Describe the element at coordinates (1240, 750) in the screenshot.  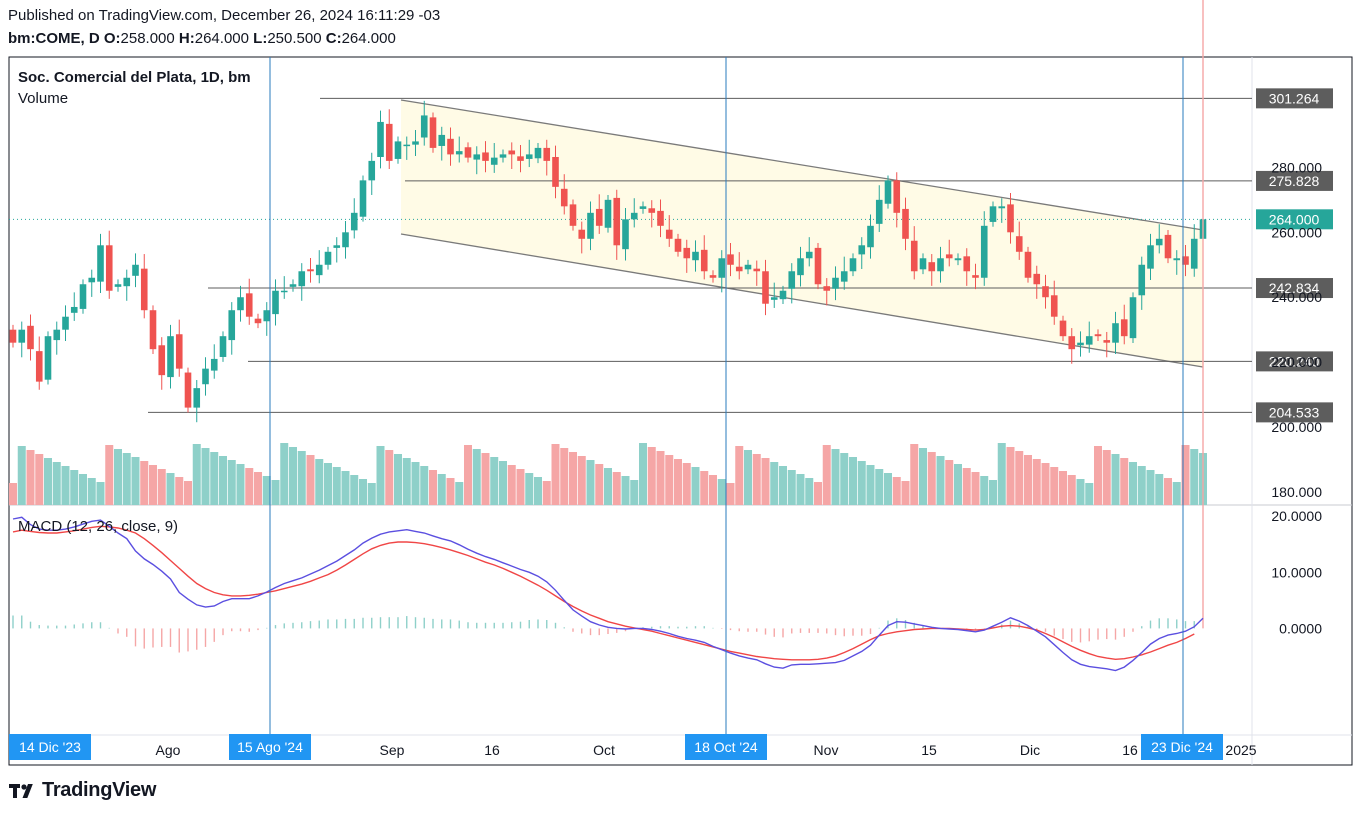
I see `x-tick-label: 2025` at that location.